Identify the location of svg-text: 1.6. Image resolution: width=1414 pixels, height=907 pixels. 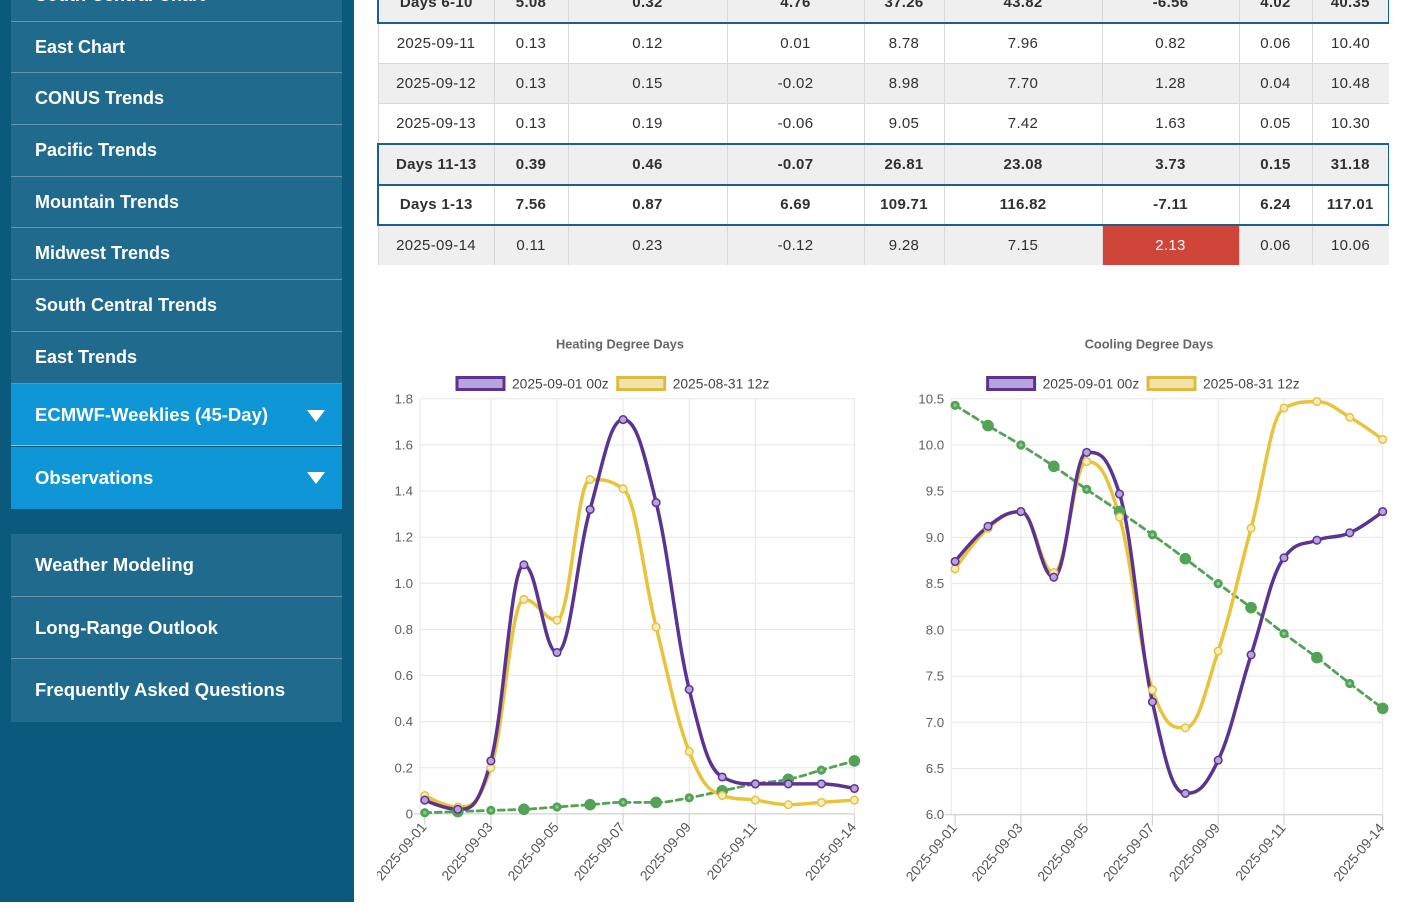
(404, 444).